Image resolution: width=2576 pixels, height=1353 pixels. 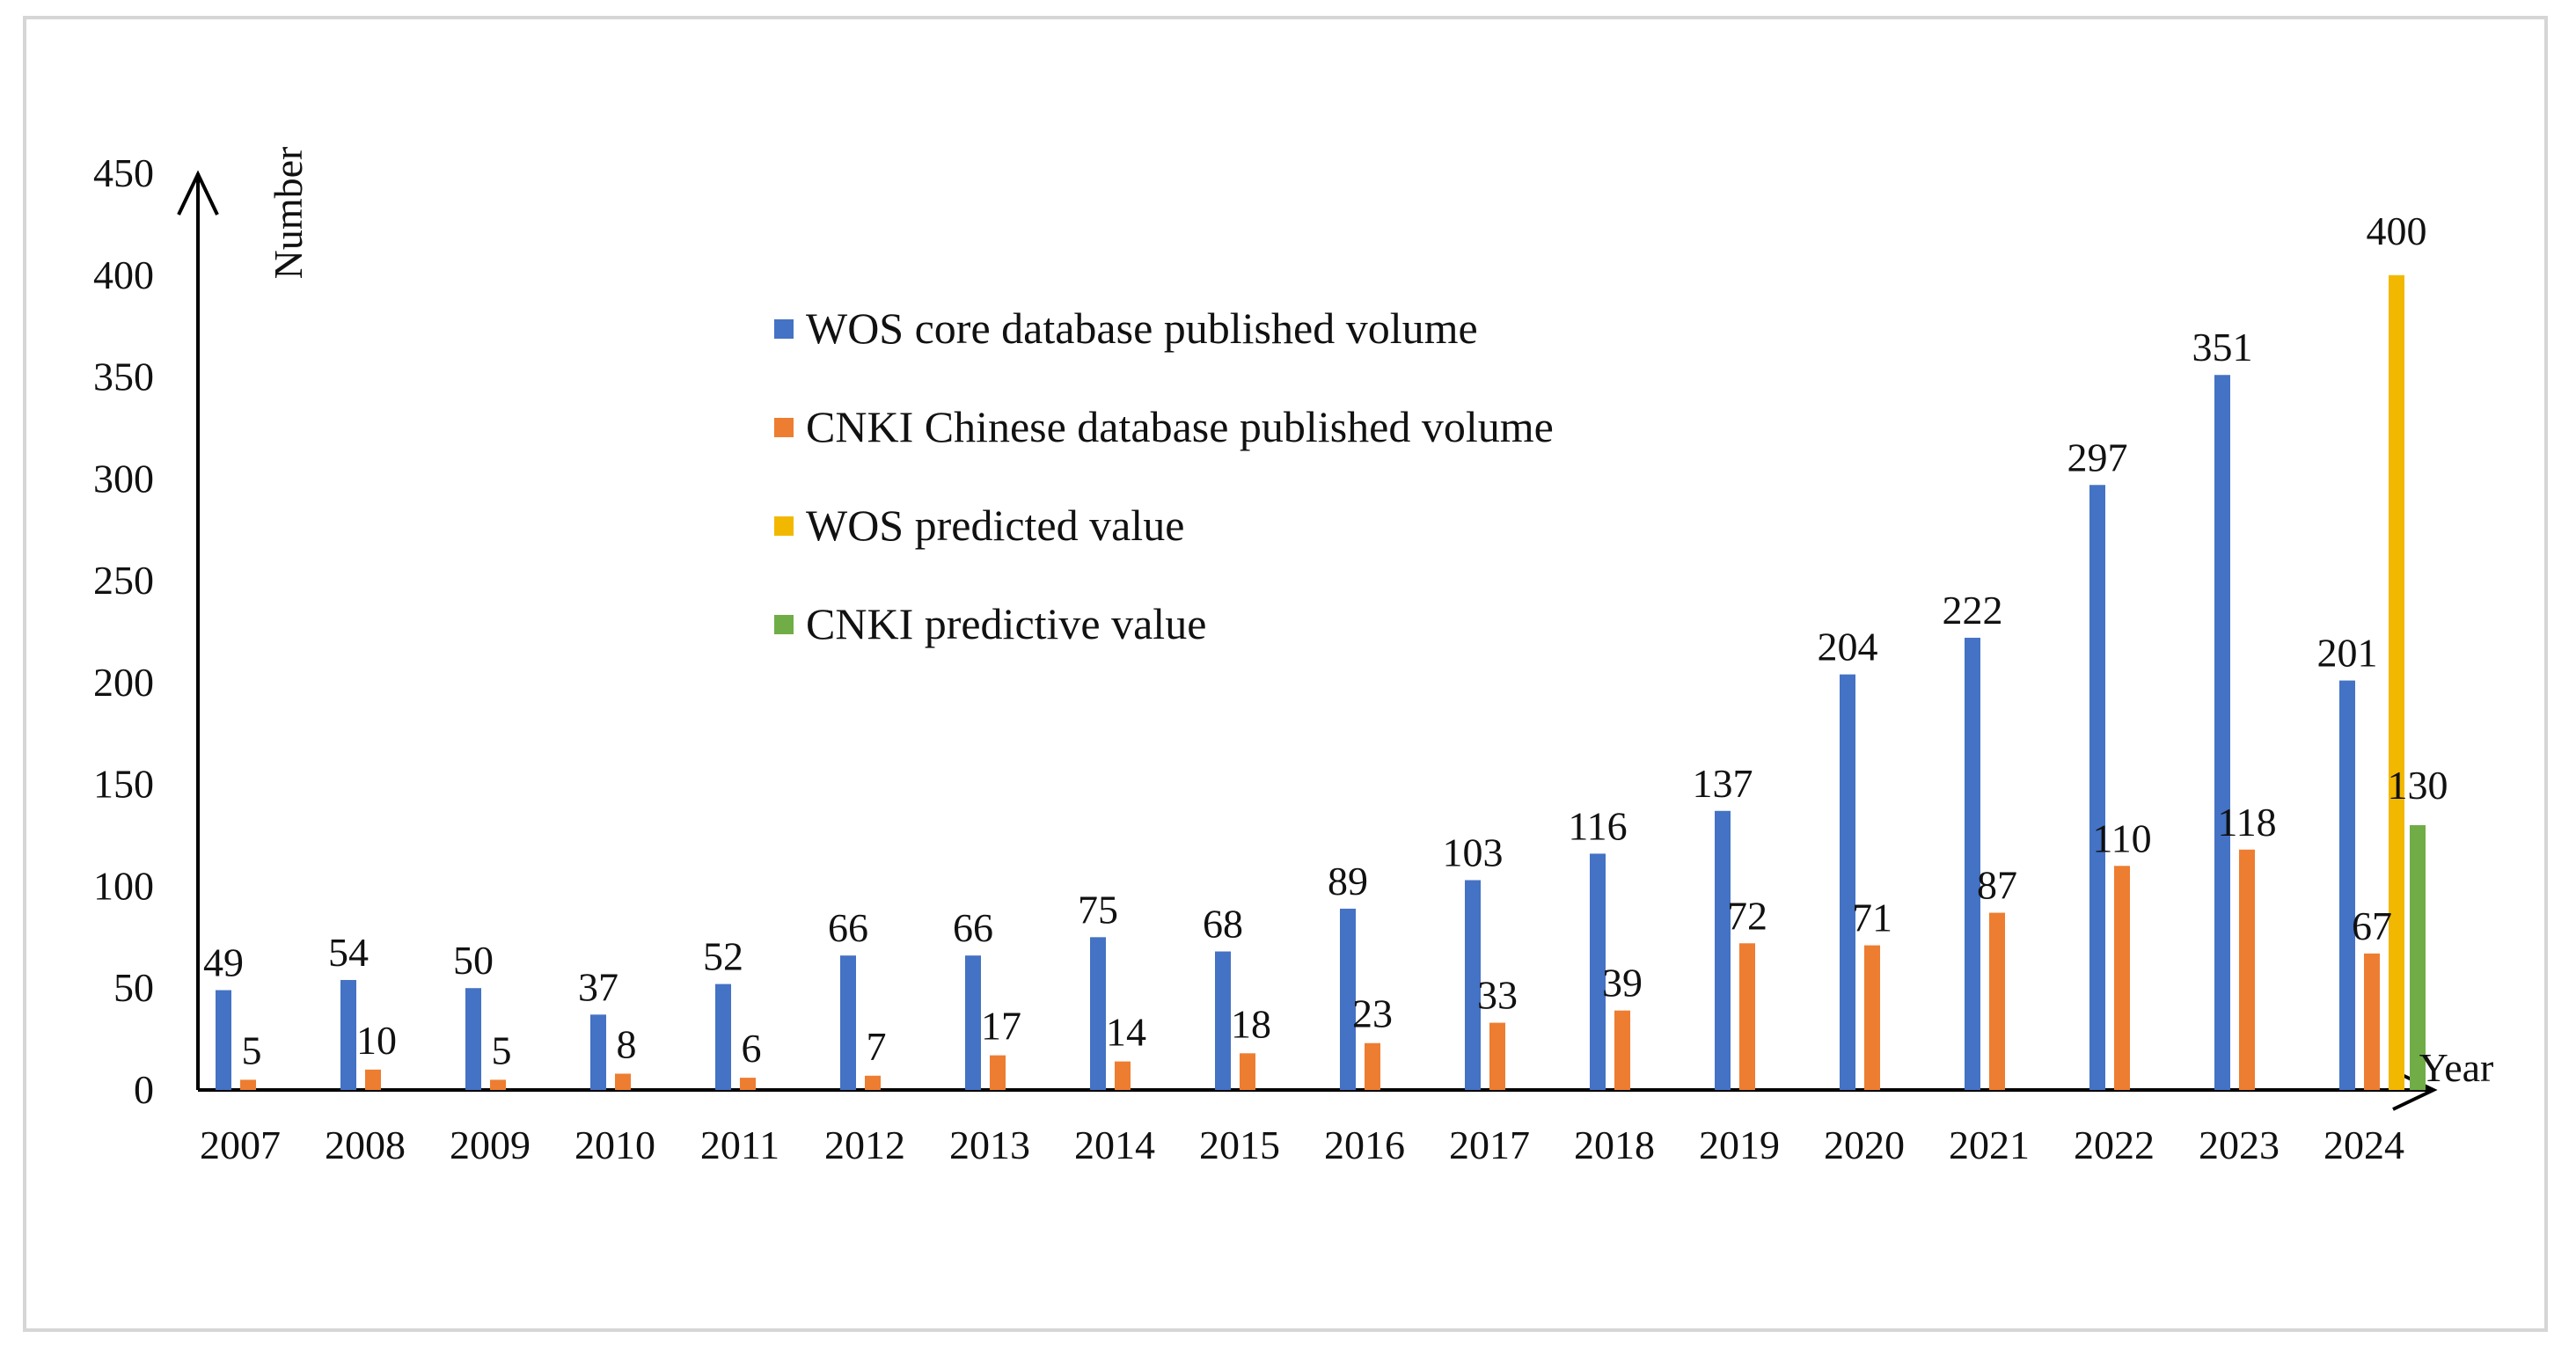 I want to click on bar-cnki-2018, so click(x=1622, y=1050).